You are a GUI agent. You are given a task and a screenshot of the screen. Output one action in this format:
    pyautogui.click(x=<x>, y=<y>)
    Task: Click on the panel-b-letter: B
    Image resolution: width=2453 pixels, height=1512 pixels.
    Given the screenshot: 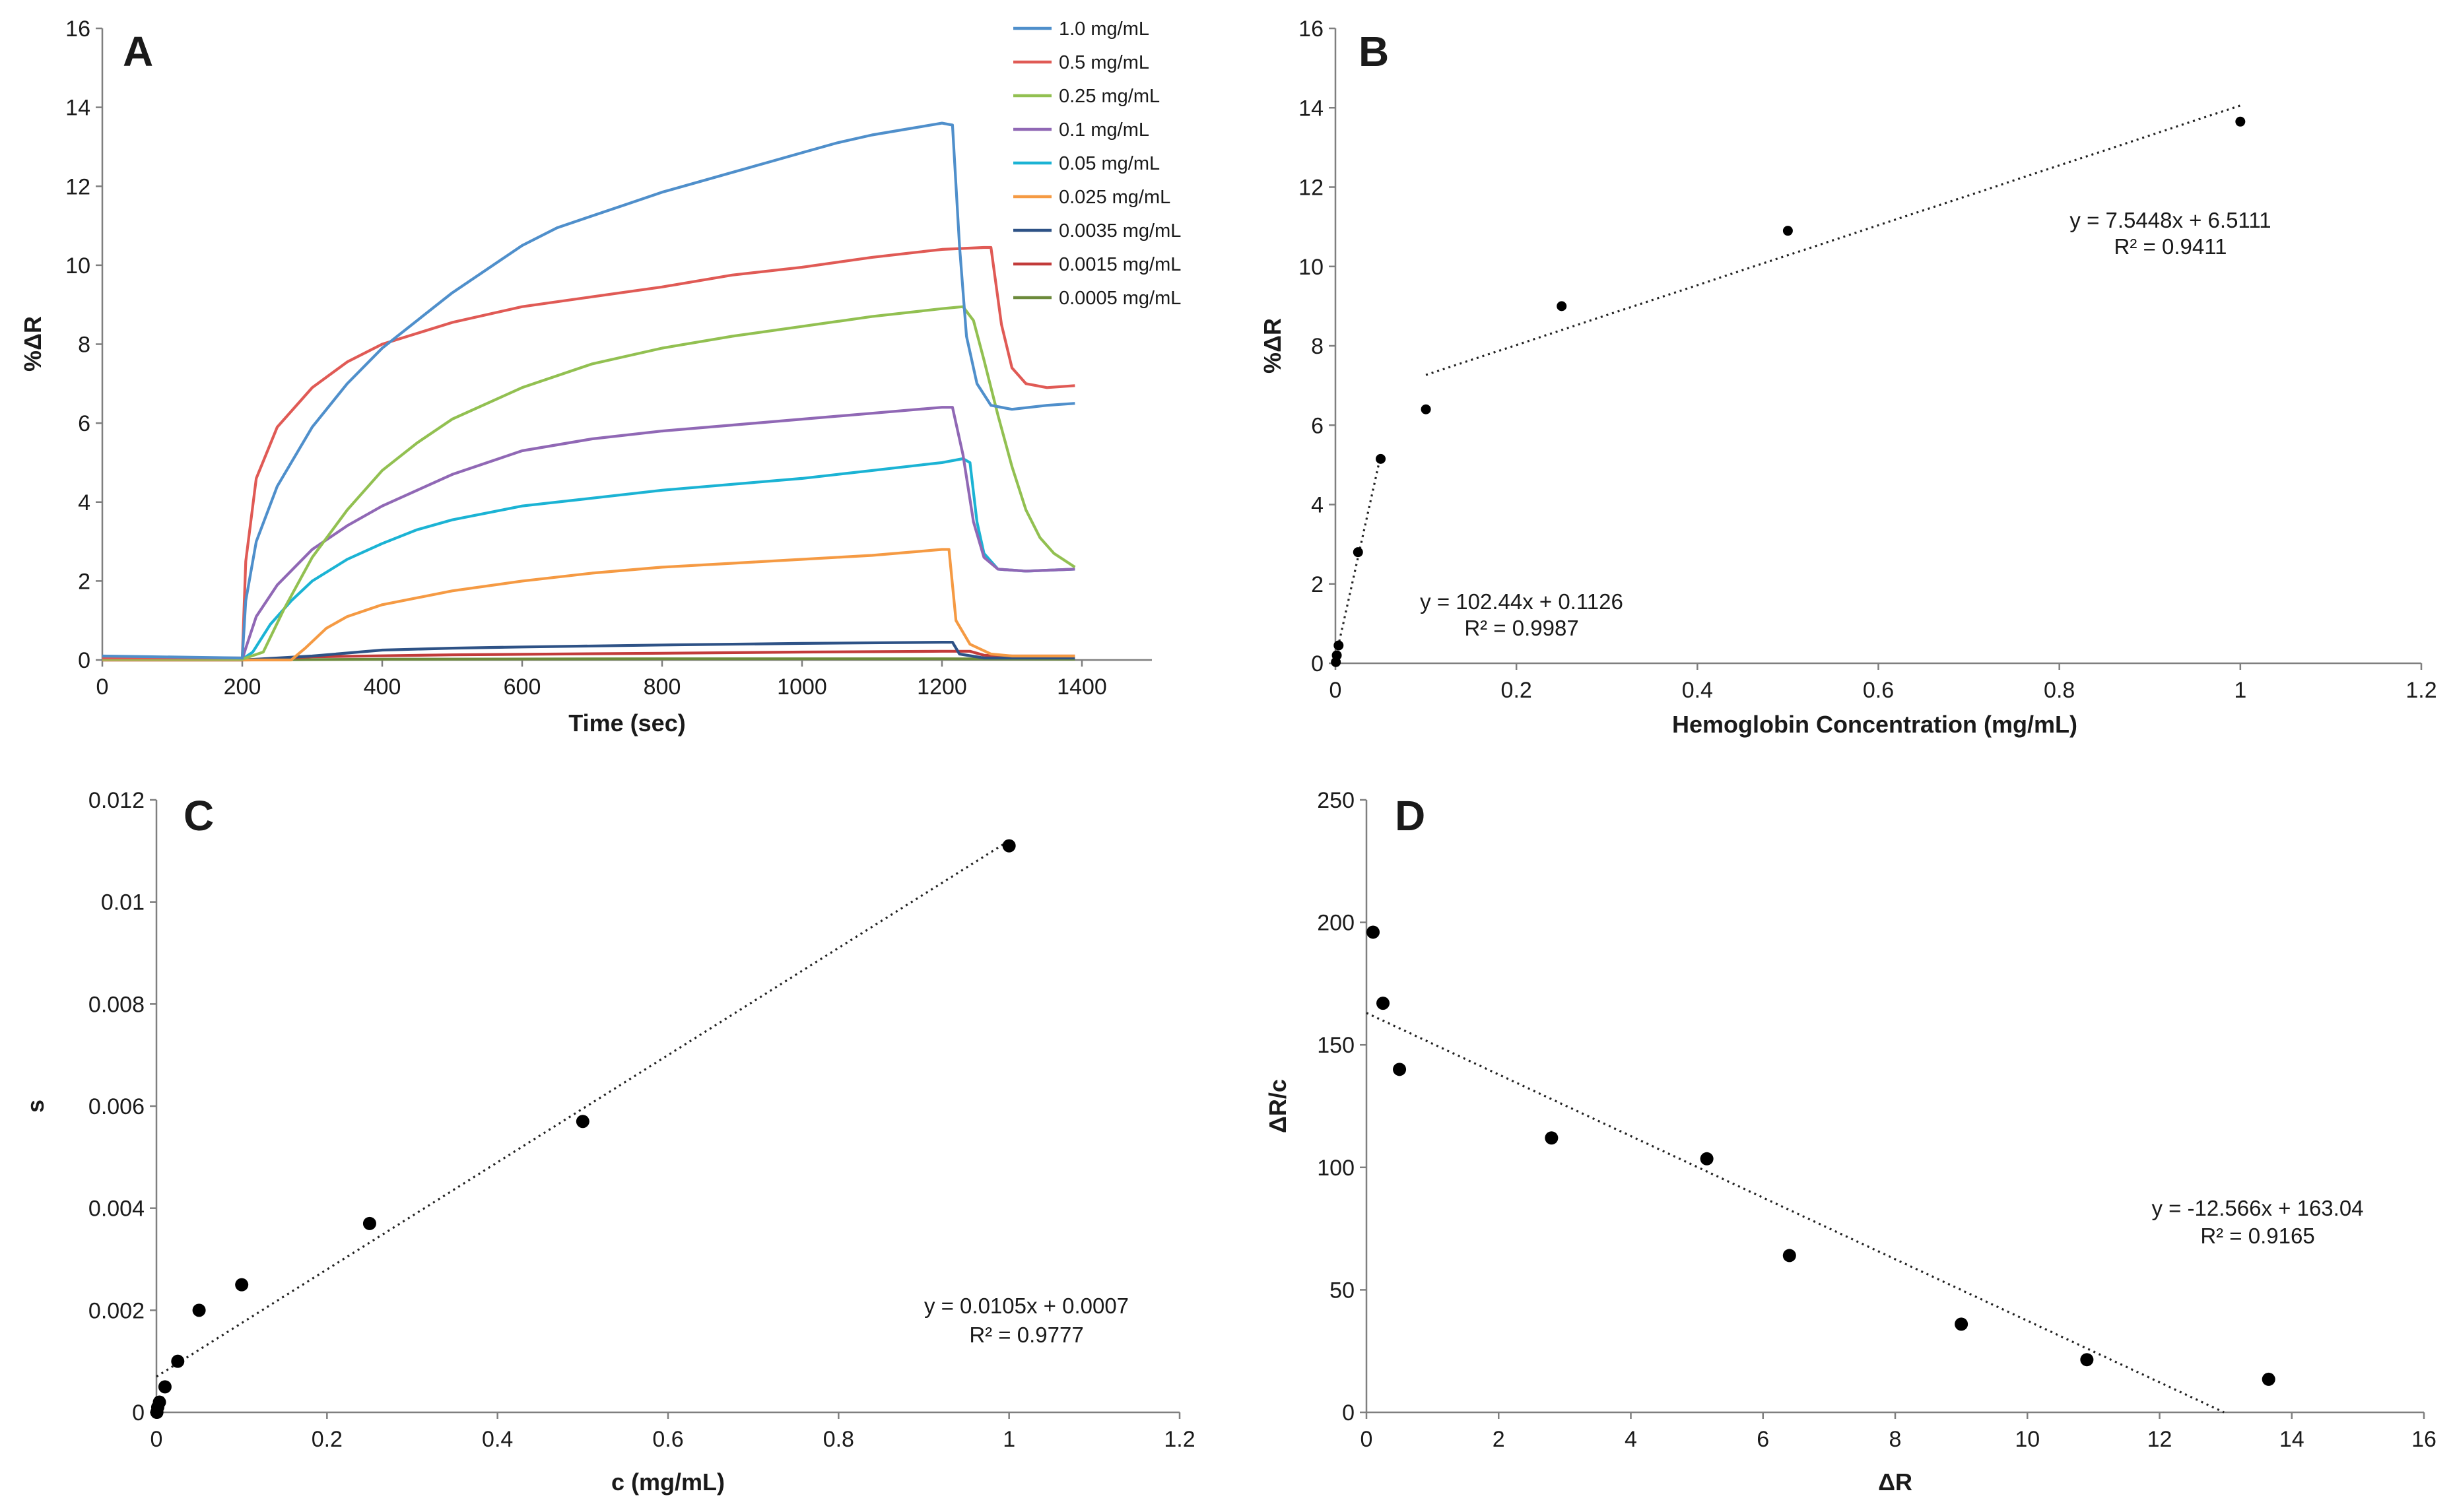 What is the action you would take?
    pyautogui.click(x=1374, y=51)
    